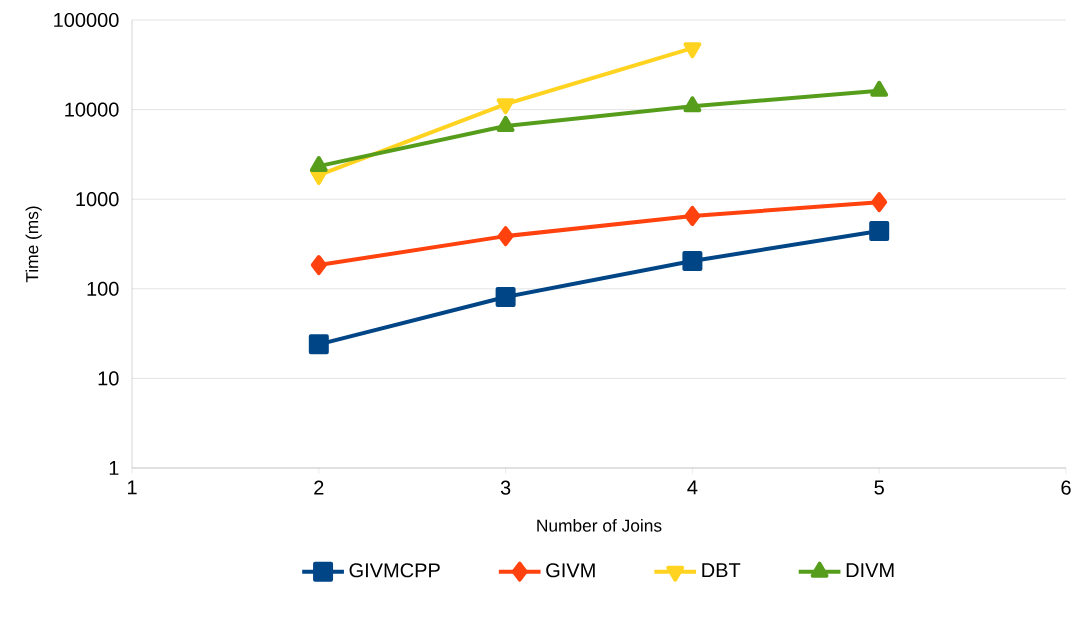 This screenshot has height=630, width=1081. What do you see at coordinates (92, 109) in the screenshot?
I see `y-tick-label: 10000` at bounding box center [92, 109].